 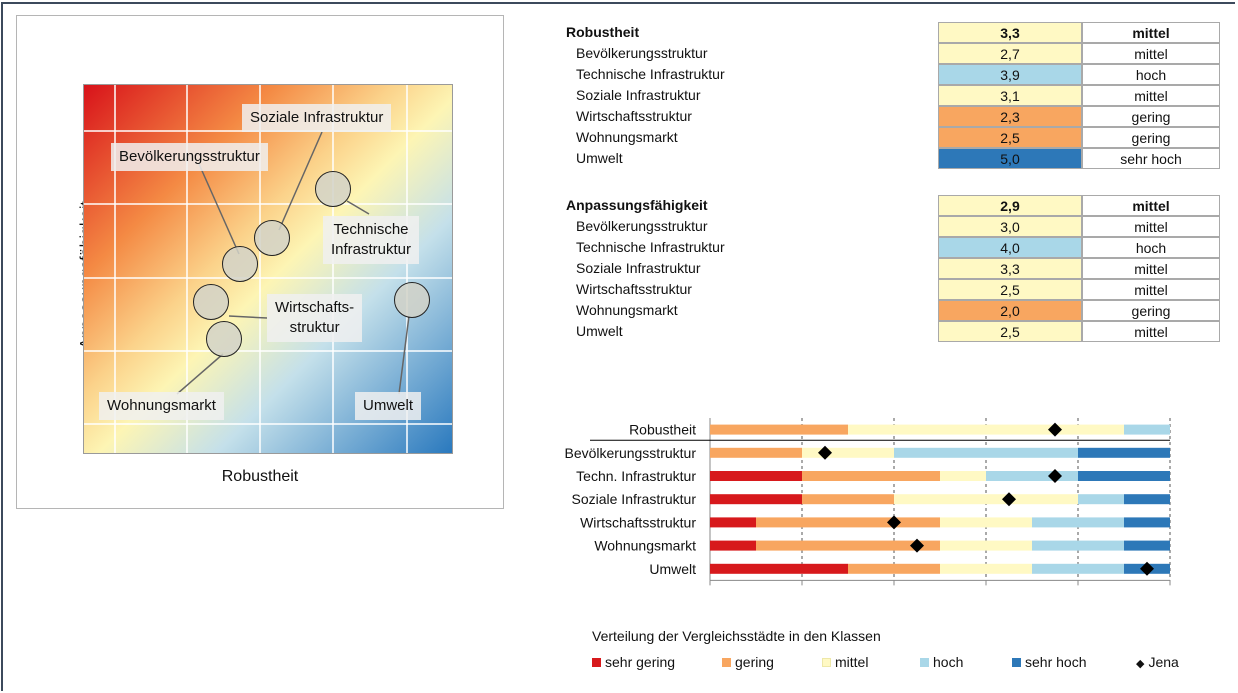 I want to click on robustheit-title: Robustheit, so click(x=603, y=32).